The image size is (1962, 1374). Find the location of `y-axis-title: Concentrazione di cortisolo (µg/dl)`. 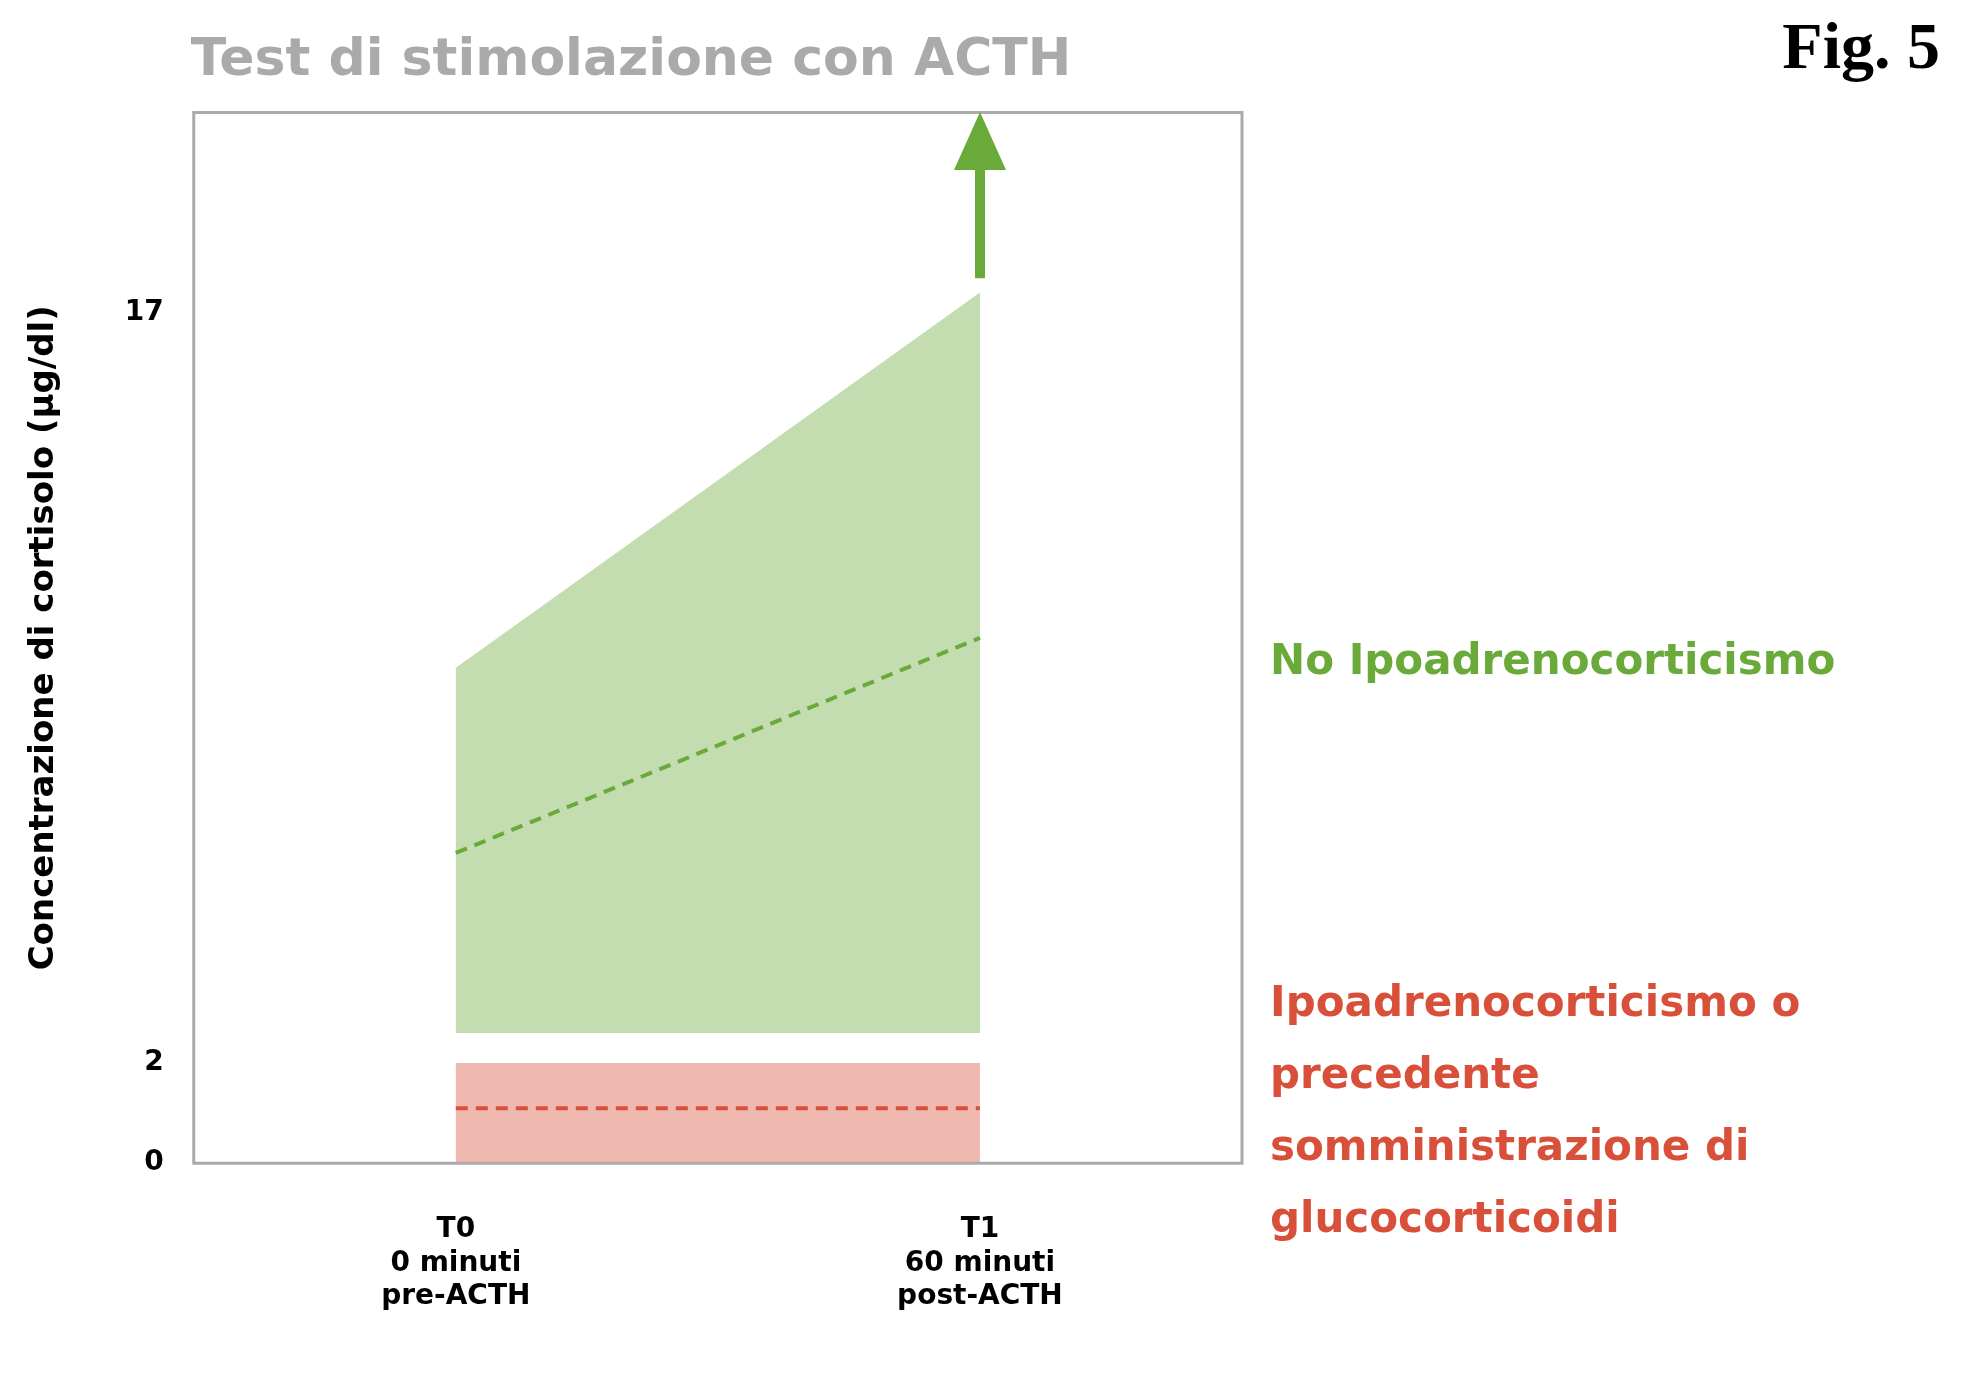

y-axis-title: Concentrazione di cortisolo (µg/dl) is located at coordinates (41, 638).